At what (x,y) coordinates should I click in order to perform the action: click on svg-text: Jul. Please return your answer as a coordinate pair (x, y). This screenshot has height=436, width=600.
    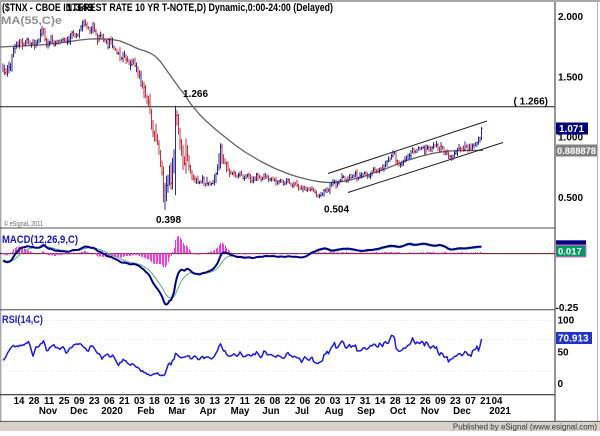
    Looking at the image, I should click on (302, 411).